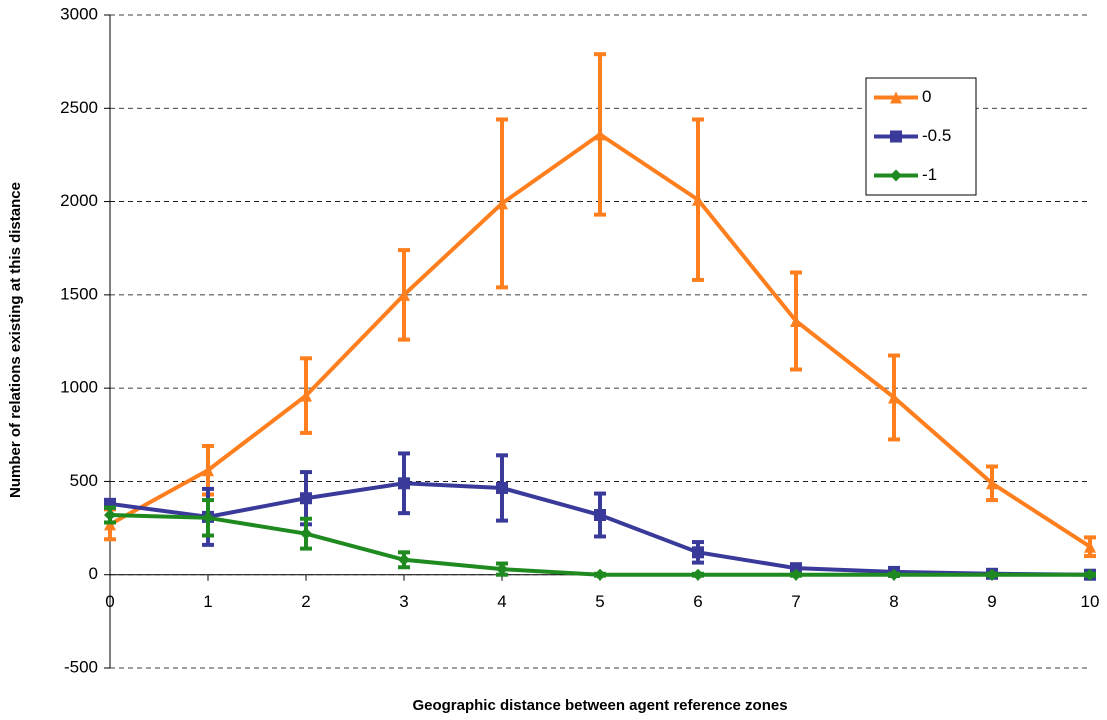 The width and height of the screenshot is (1107, 720). Describe the element at coordinates (991, 601) in the screenshot. I see `x-tick-label: 9` at that location.